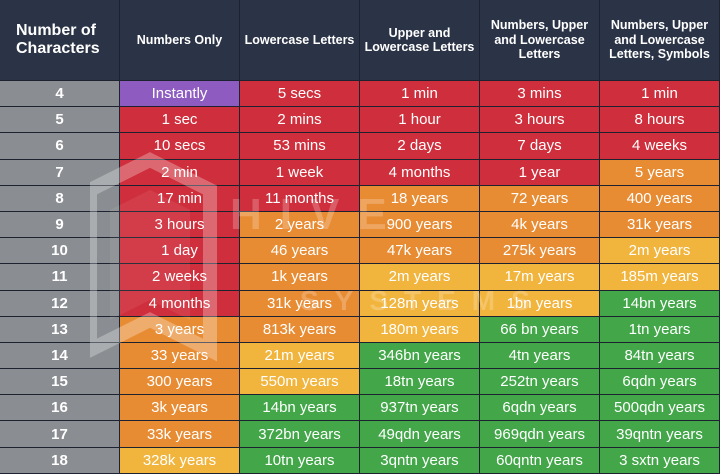  I want to click on header-numbers-upper-lowercase: Numbers, Upper and Lowercase Letters, so click(540, 40).